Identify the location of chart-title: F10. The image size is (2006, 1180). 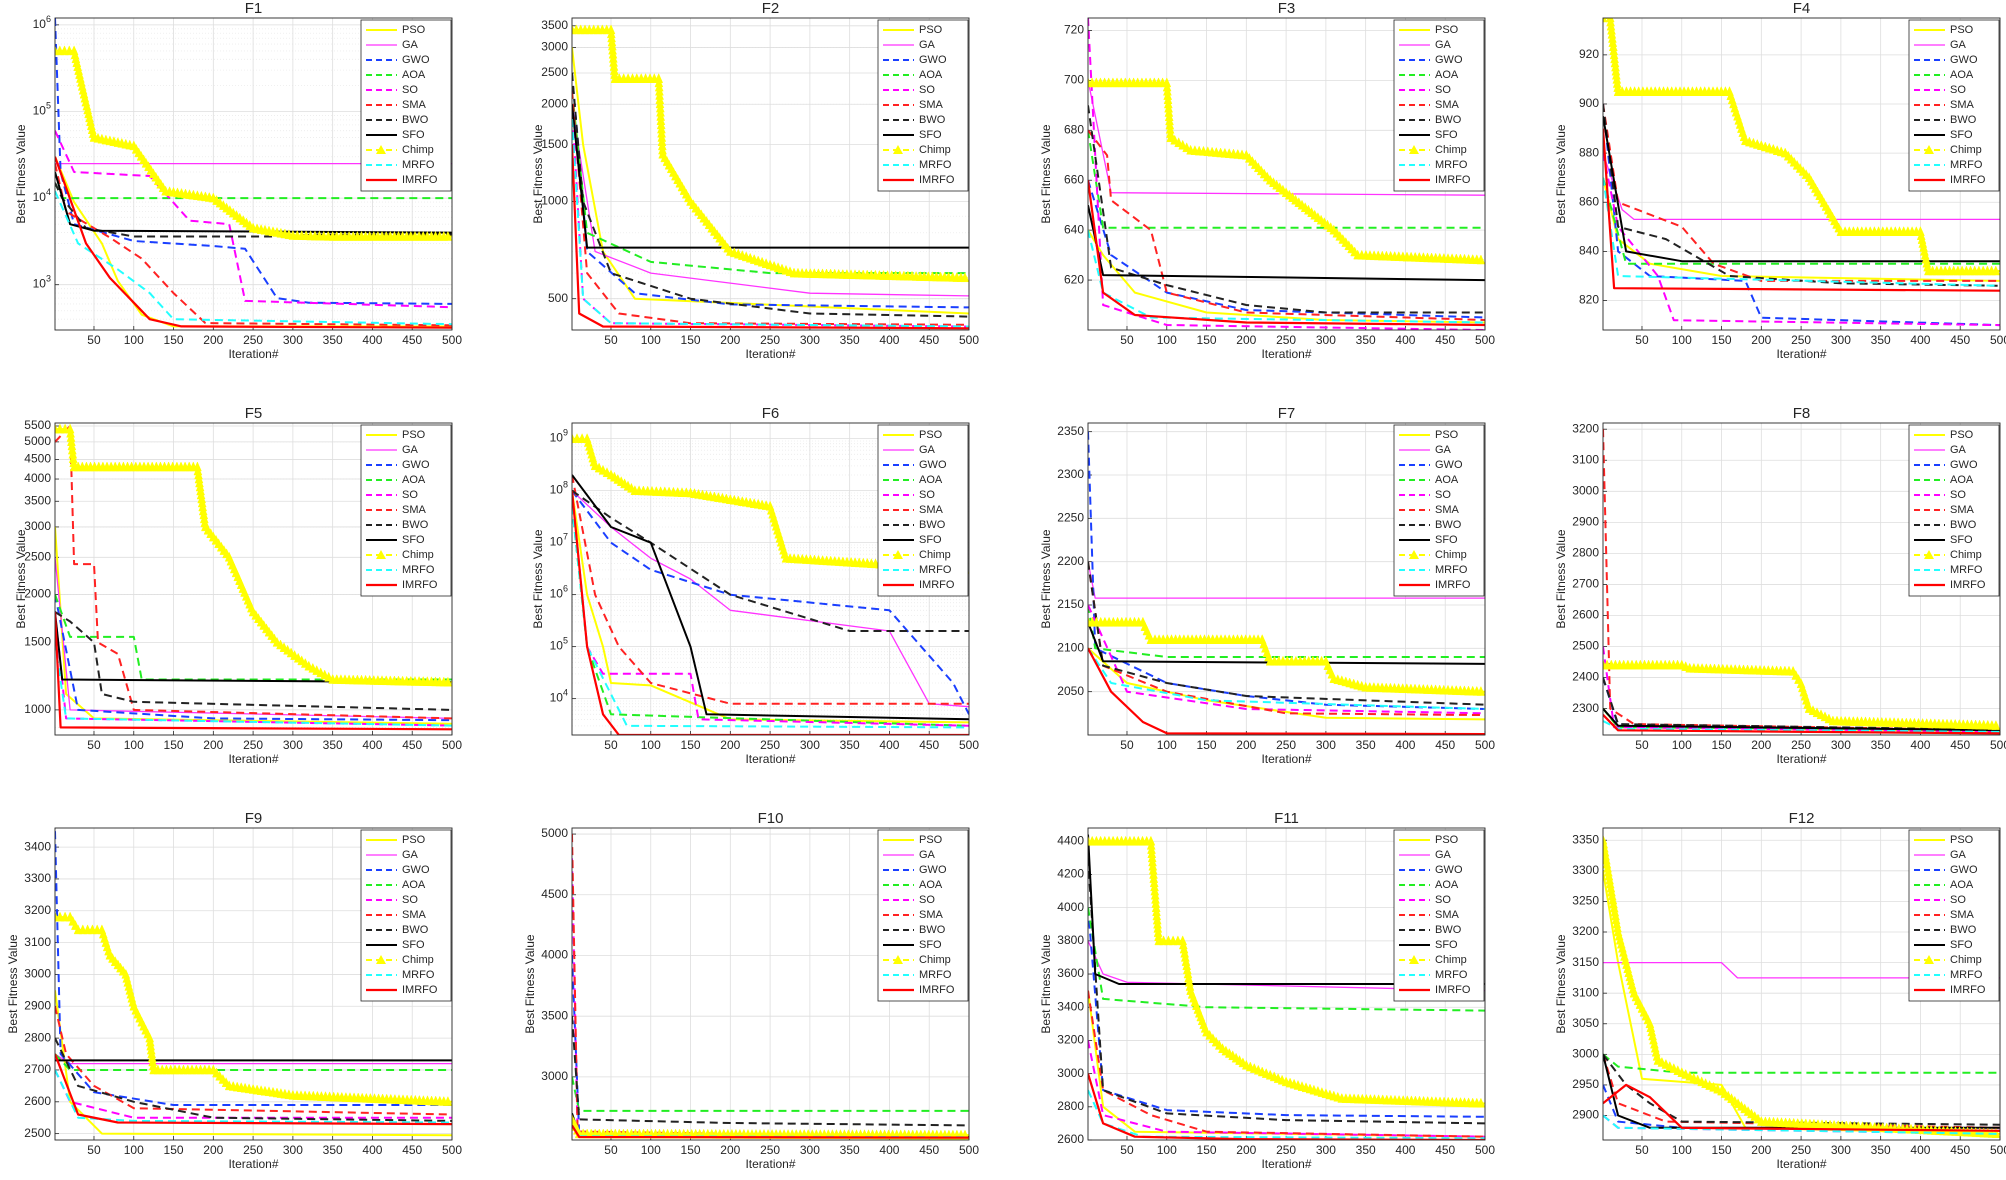
(771, 818).